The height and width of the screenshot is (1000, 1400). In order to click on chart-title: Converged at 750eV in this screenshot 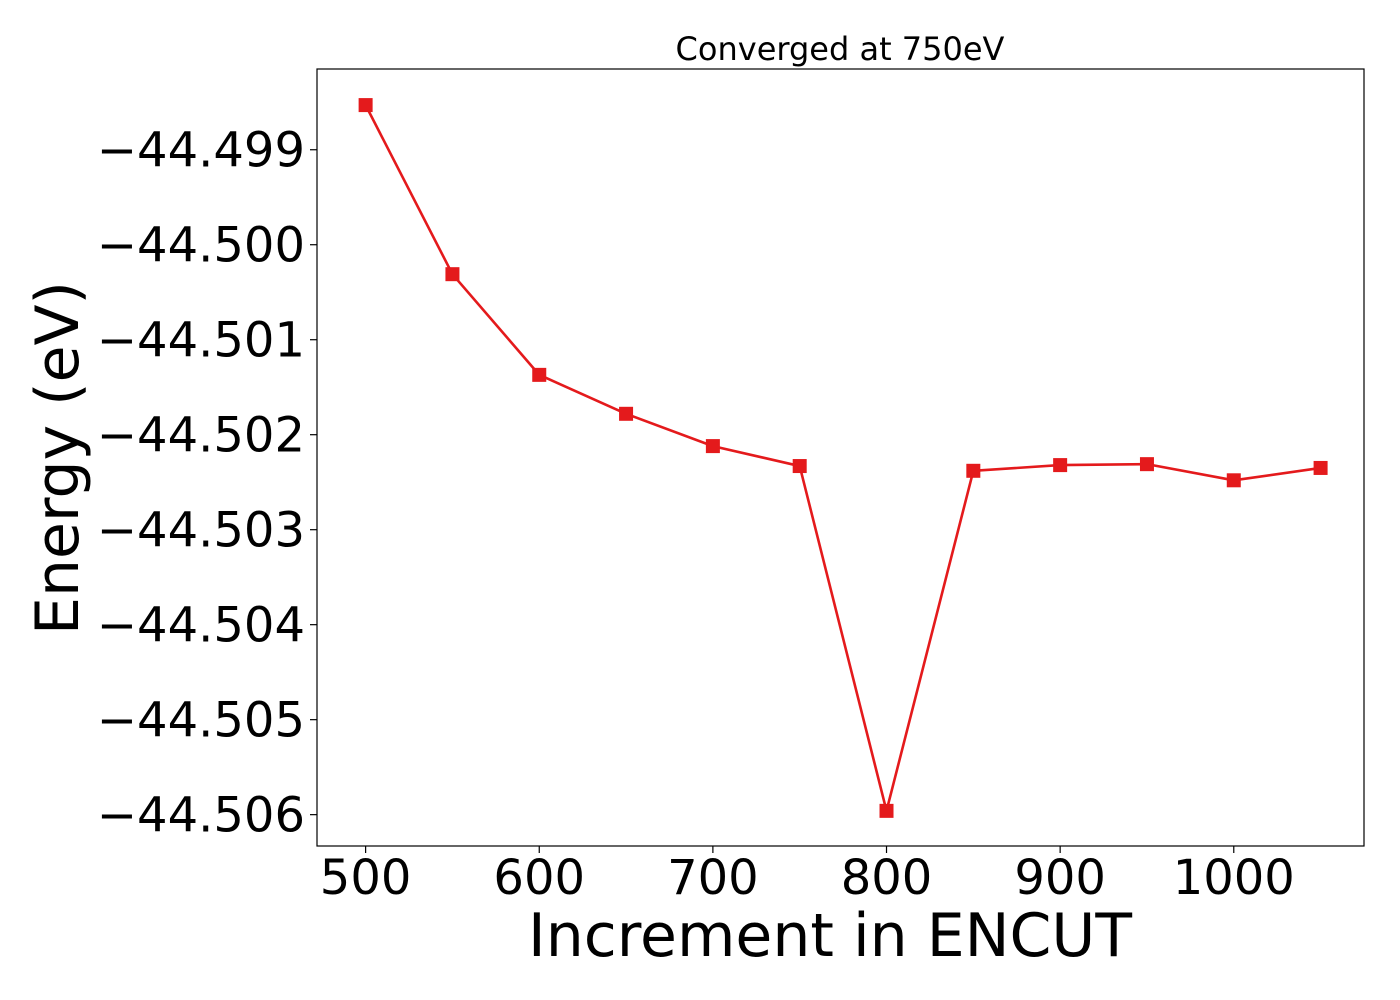, I will do `click(840, 49)`.